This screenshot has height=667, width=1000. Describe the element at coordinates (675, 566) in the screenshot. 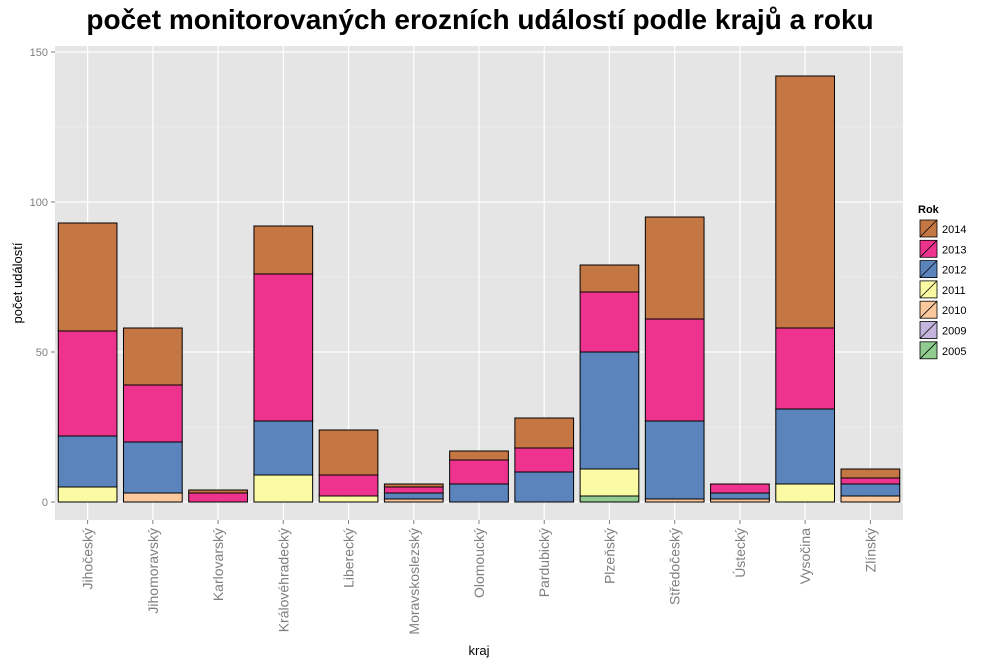

I see `x-tick-label: Středočeský` at that location.